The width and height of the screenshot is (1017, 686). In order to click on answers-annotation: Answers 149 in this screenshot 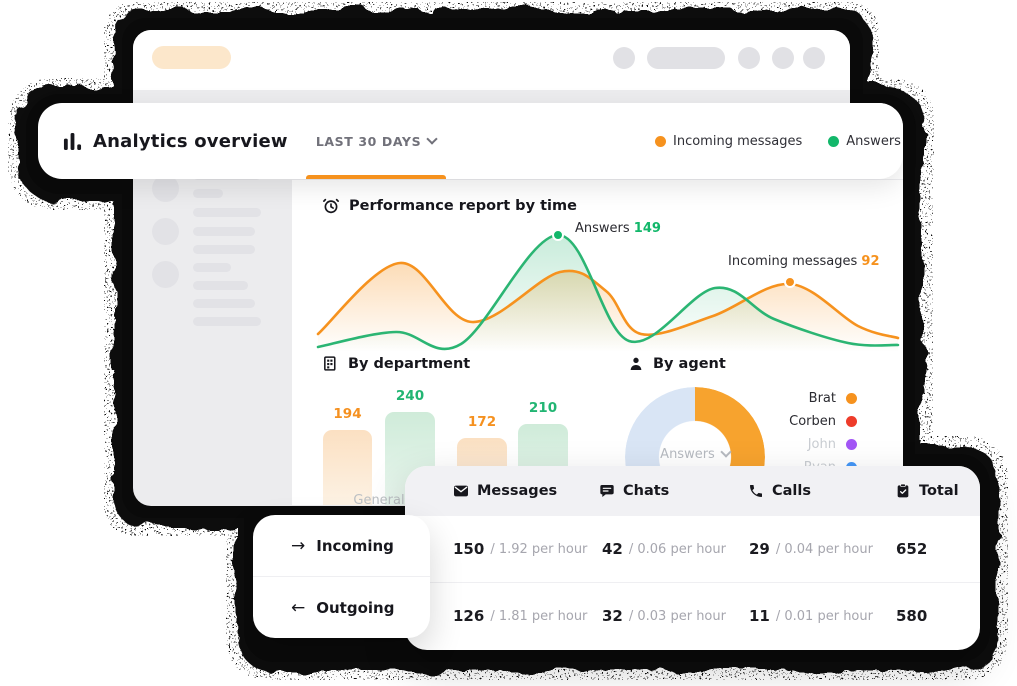, I will do `click(618, 228)`.